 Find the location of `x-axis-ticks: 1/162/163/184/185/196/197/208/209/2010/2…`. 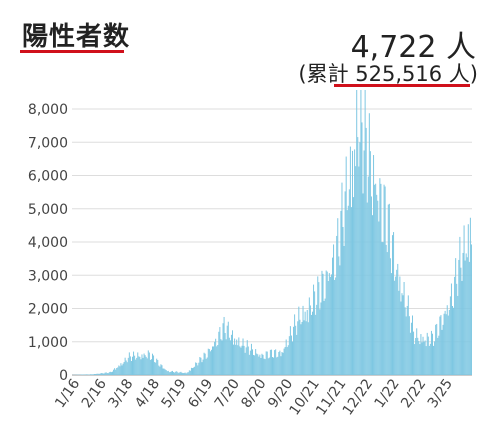

x-axis-ticks: 1/162/163/184/185/196/197/208/209/2010/2… is located at coordinates (254, 397).